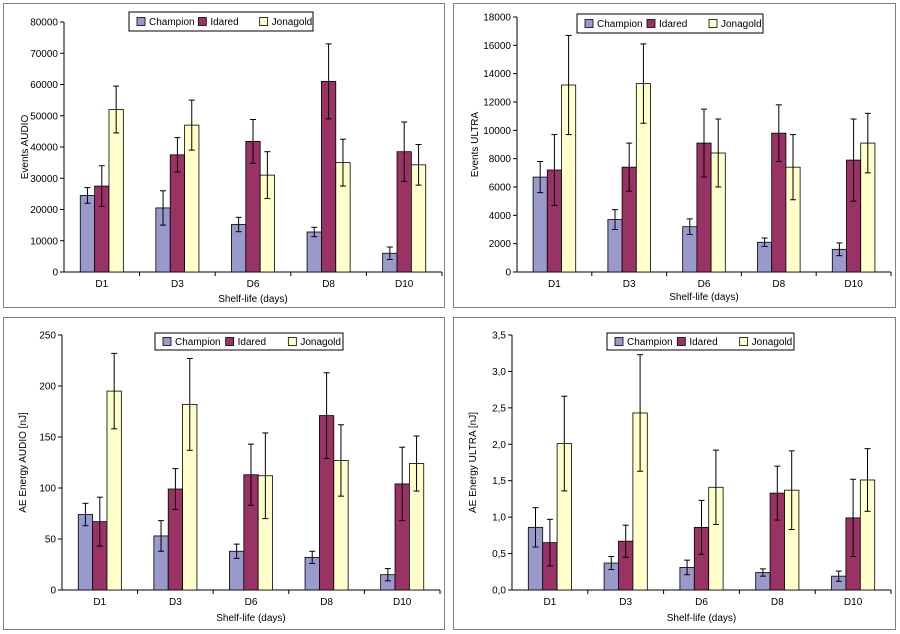  Describe the element at coordinates (47, 489) in the screenshot. I see `y-tick-label: 100` at that location.